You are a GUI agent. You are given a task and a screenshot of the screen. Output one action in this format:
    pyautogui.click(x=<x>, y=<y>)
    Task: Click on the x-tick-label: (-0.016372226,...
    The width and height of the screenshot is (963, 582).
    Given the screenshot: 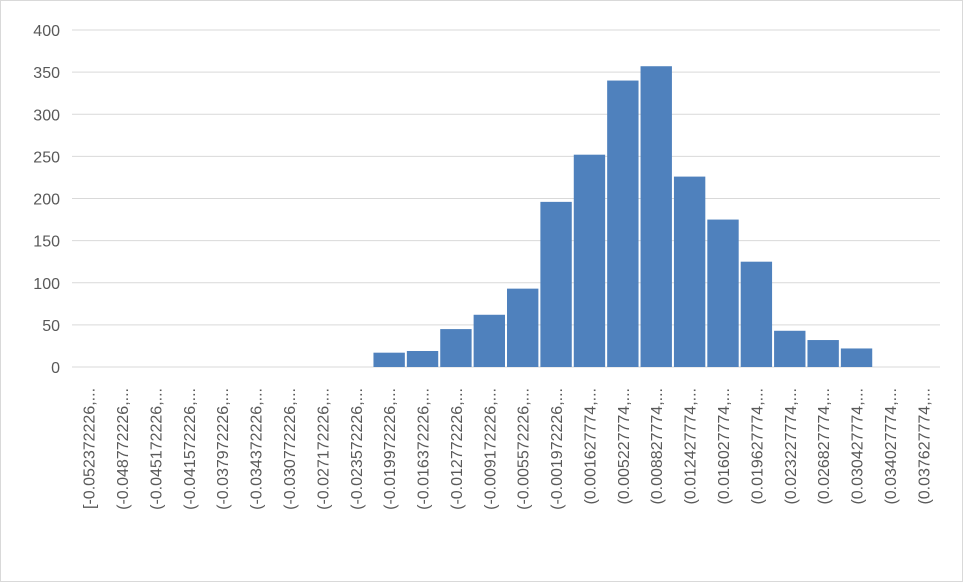 What is the action you would take?
    pyautogui.click(x=424, y=449)
    